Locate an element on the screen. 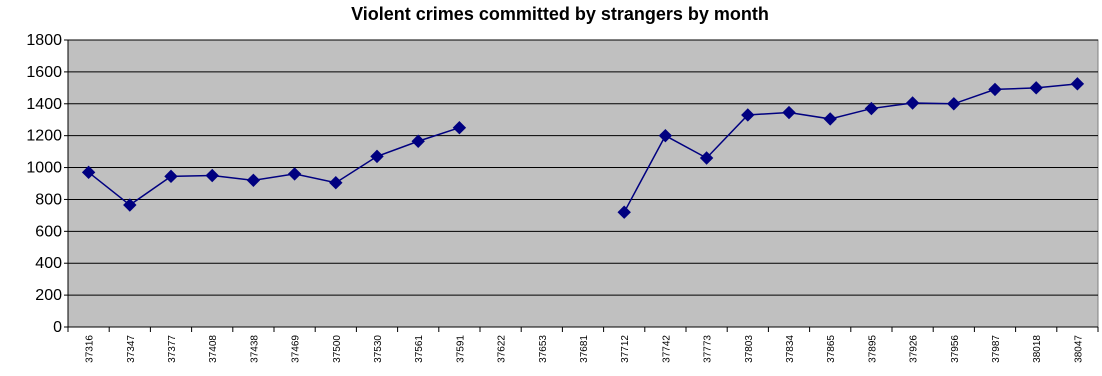  x-tick-label: 37469 is located at coordinates (296, 349).